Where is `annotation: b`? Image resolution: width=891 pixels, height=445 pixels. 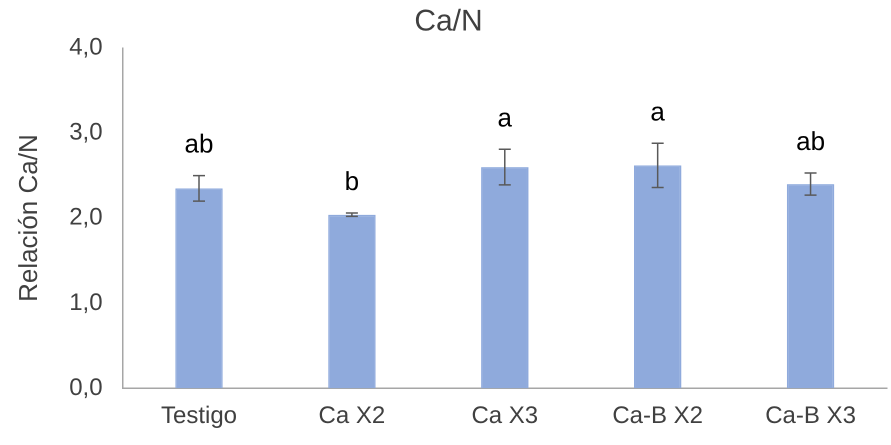 annotation: b is located at coordinates (352, 181).